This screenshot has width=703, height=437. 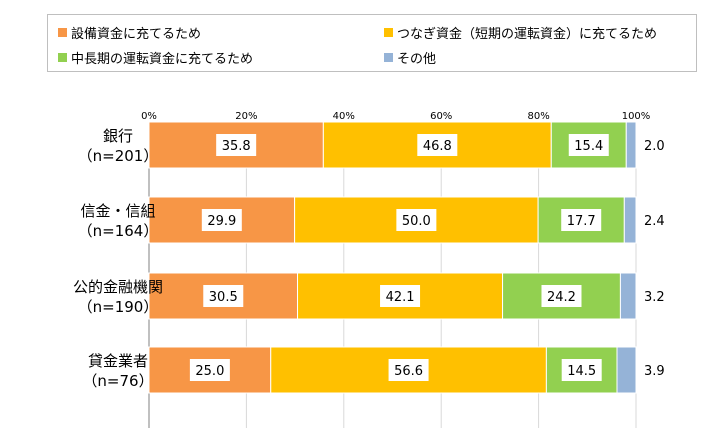 I want to click on data-label: 35.8, so click(x=236, y=146).